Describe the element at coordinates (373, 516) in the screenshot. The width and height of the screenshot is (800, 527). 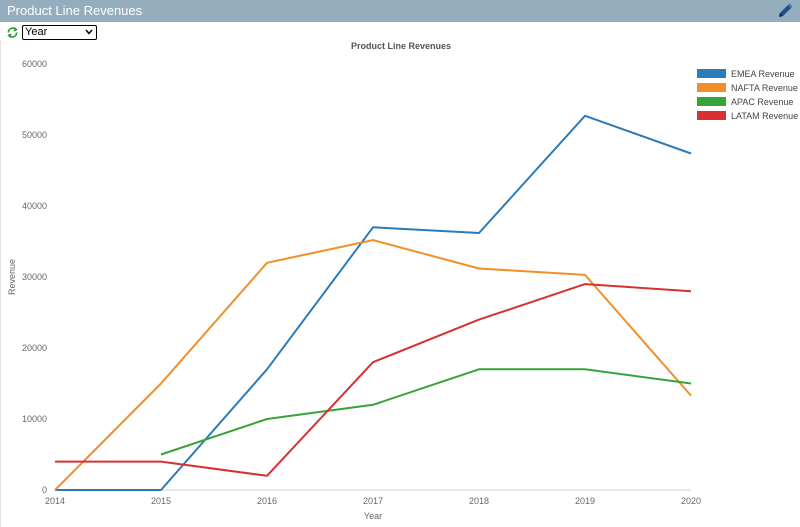
I see `x-axis-label: Year` at that location.